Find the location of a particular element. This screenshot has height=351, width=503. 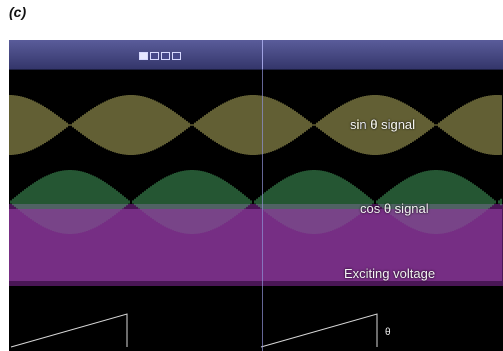

screen-divider is located at coordinates (262, 195).